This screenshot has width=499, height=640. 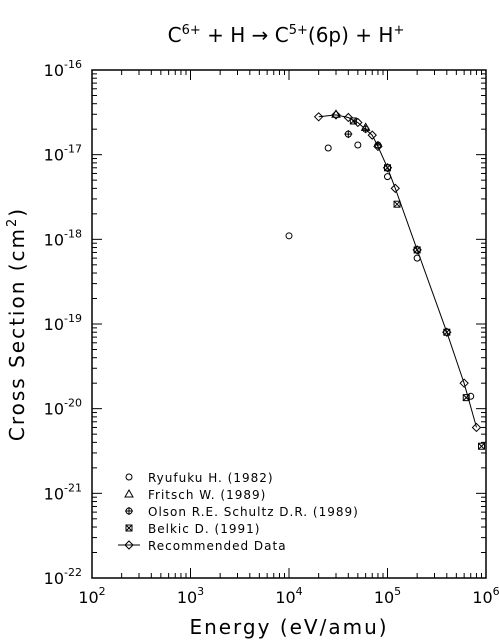 What do you see at coordinates (17, 212) in the screenshot?
I see `y-label-end: )` at bounding box center [17, 212].